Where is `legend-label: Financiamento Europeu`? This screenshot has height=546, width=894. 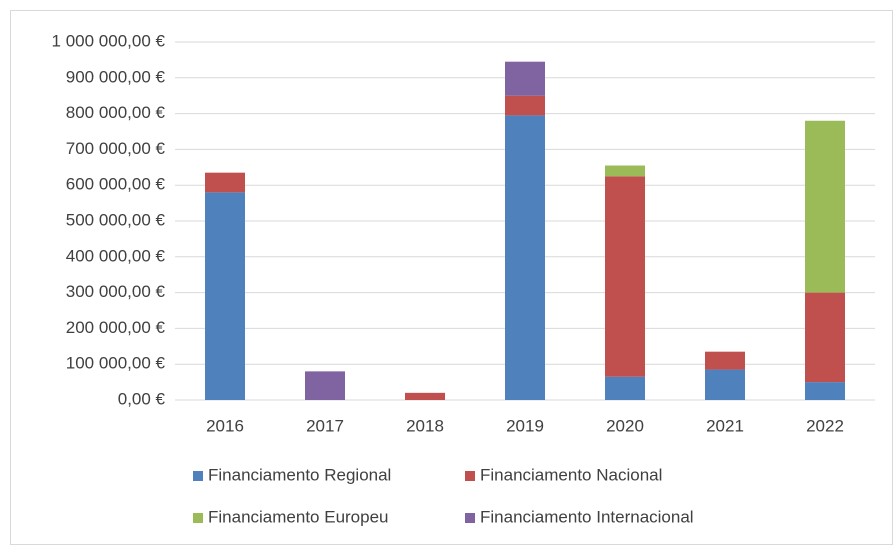
legend-label: Financiamento Europeu is located at coordinates (298, 516).